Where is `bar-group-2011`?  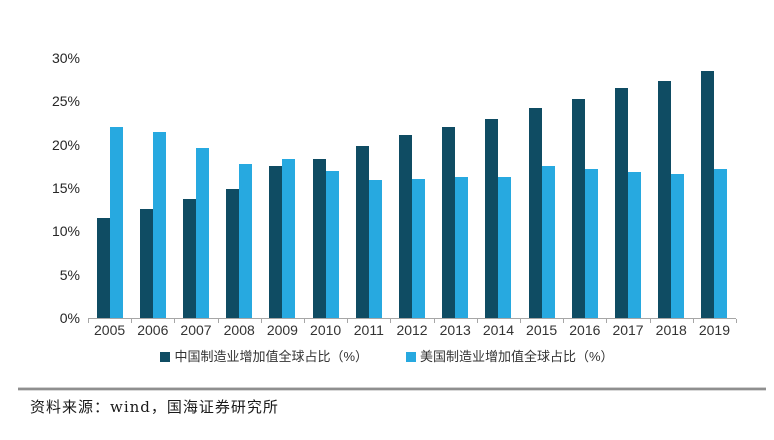 bar-group-2011 is located at coordinates (369, 190).